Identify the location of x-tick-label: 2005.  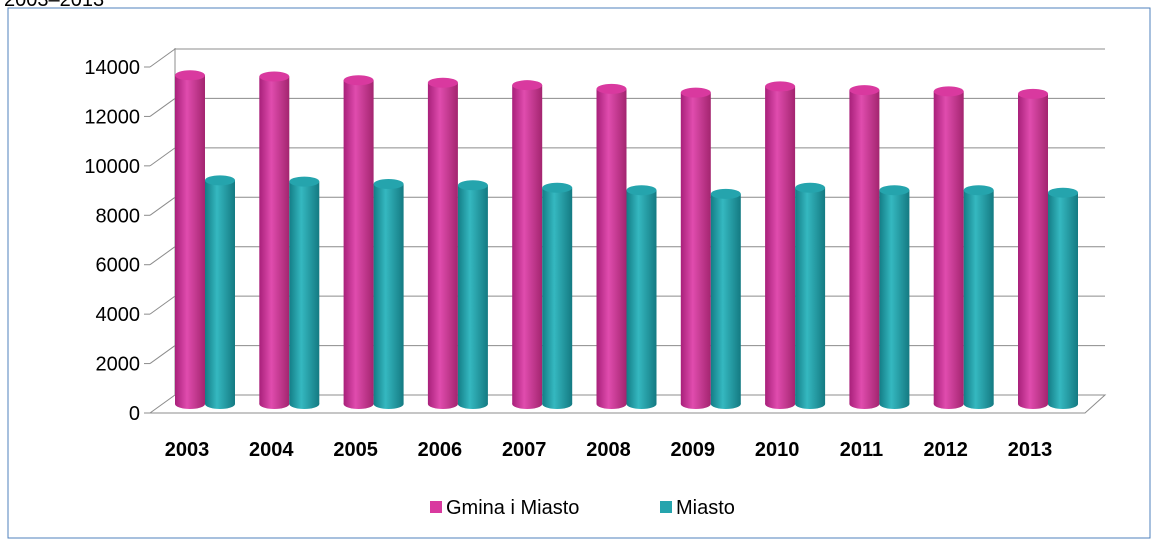
(355, 450).